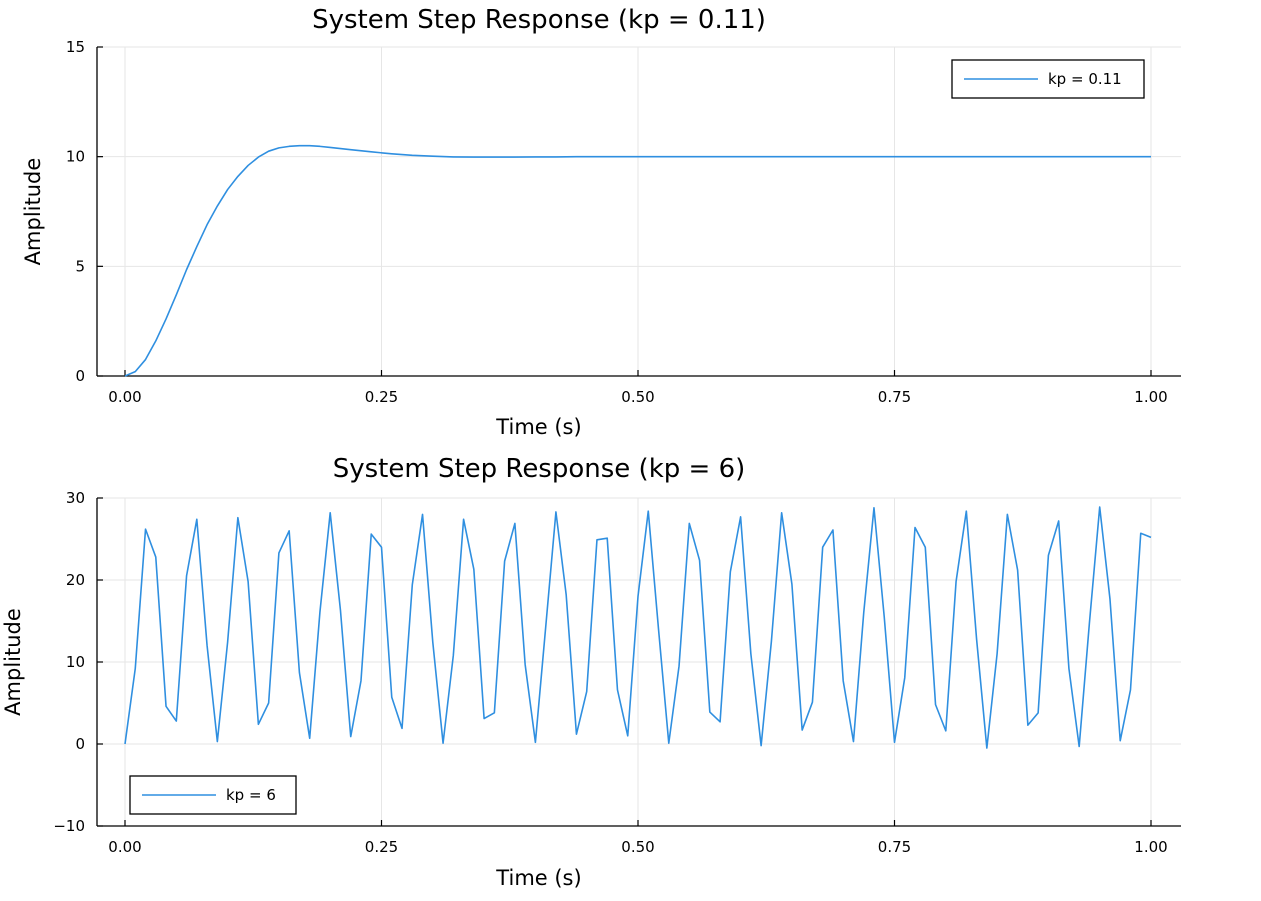  I want to click on y-tick-label: 20, so click(75, 580).